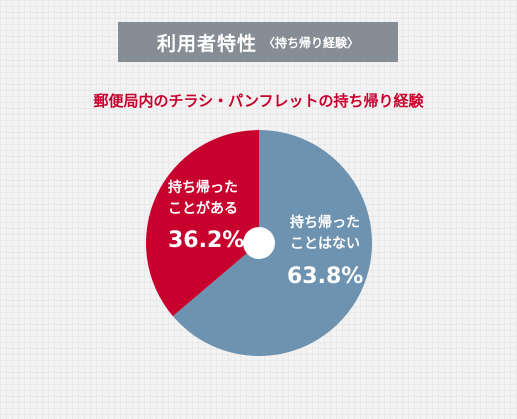  What do you see at coordinates (206, 240) in the screenshot?
I see `value-label: 36.2%` at bounding box center [206, 240].